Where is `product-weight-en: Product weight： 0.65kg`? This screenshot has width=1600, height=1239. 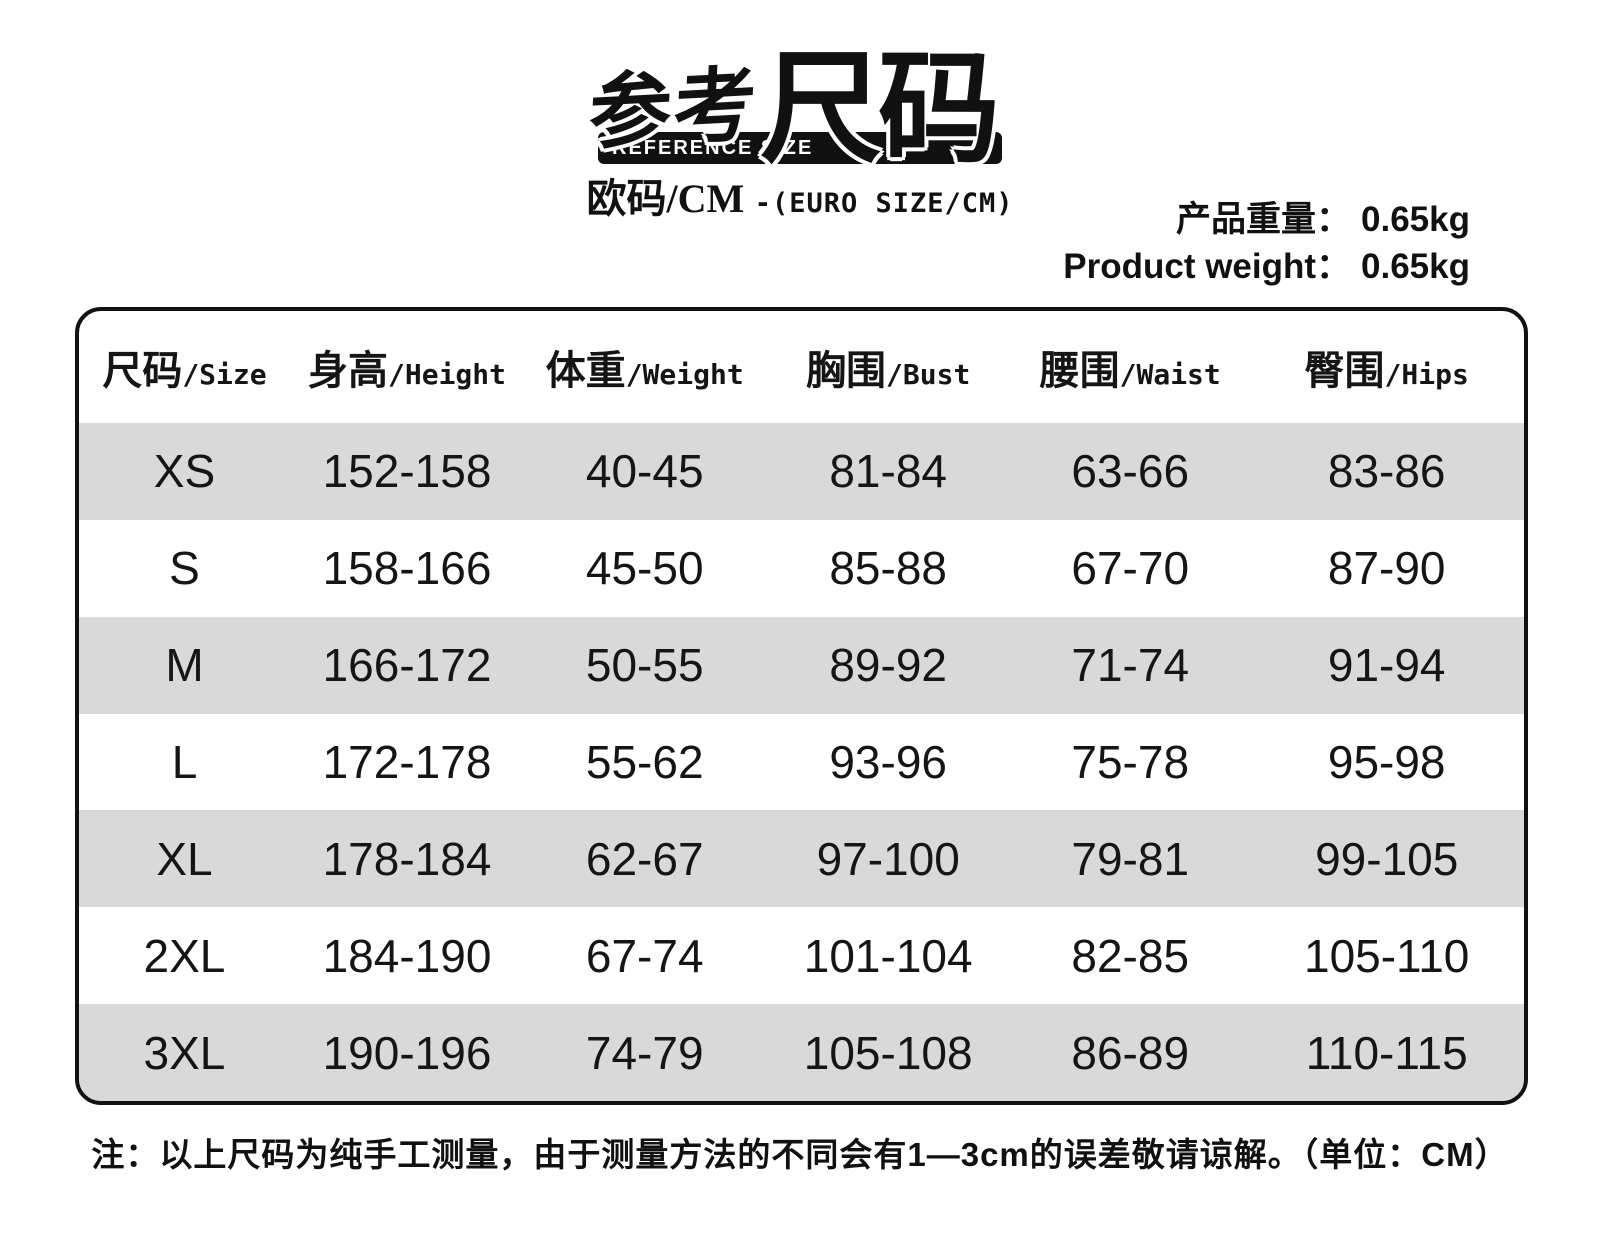
product-weight-en: Product weight： 0.65kg is located at coordinates (1266, 266).